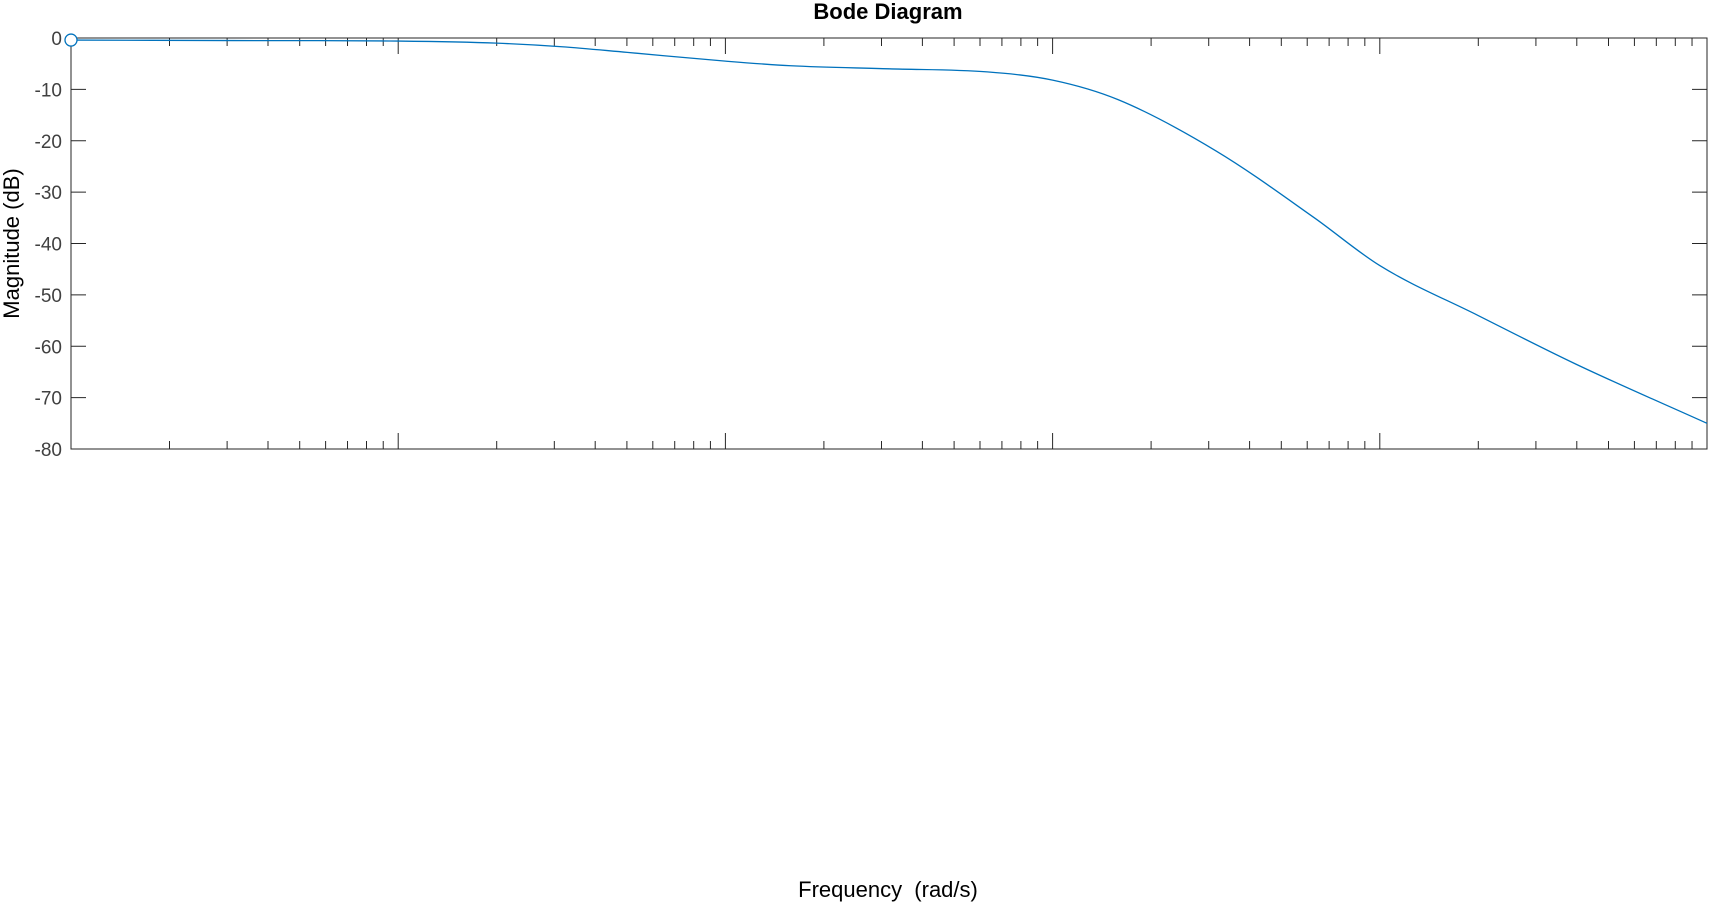 This screenshot has height=905, width=1709. I want to click on data-marker, so click(71, 40).